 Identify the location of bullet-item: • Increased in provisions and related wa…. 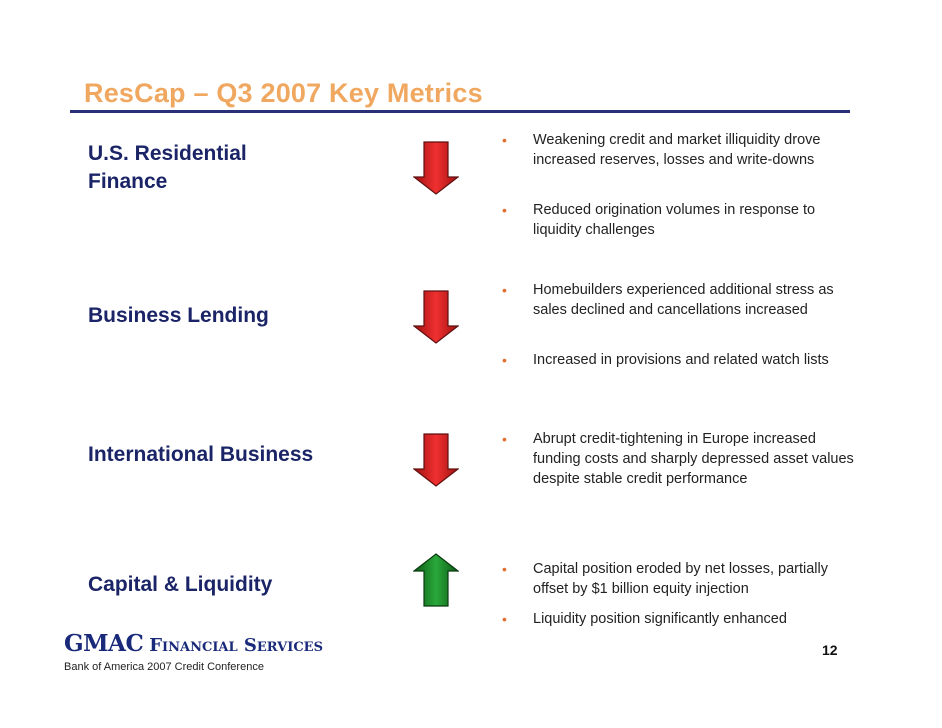
(682, 360).